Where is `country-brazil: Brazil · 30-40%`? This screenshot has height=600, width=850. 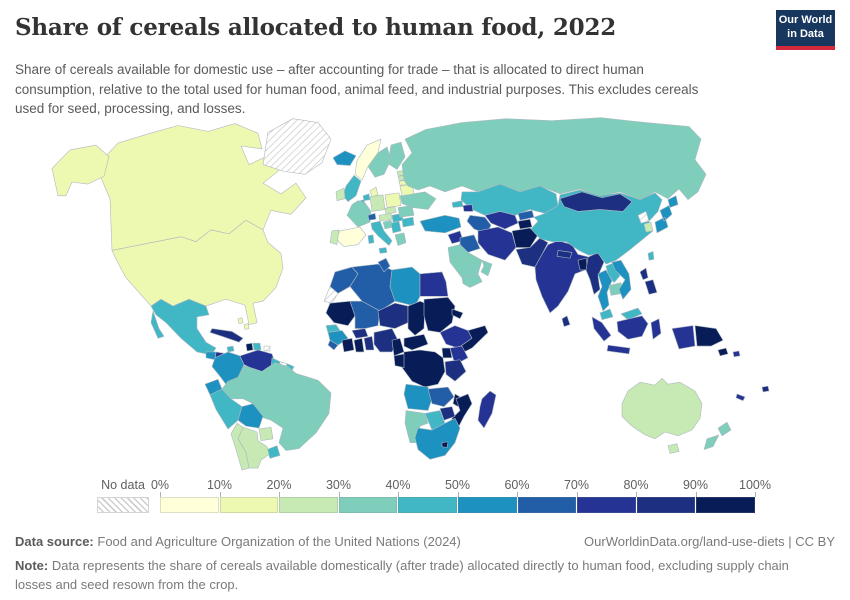 country-brazil: Brazil · 30-40% is located at coordinates (276, 406).